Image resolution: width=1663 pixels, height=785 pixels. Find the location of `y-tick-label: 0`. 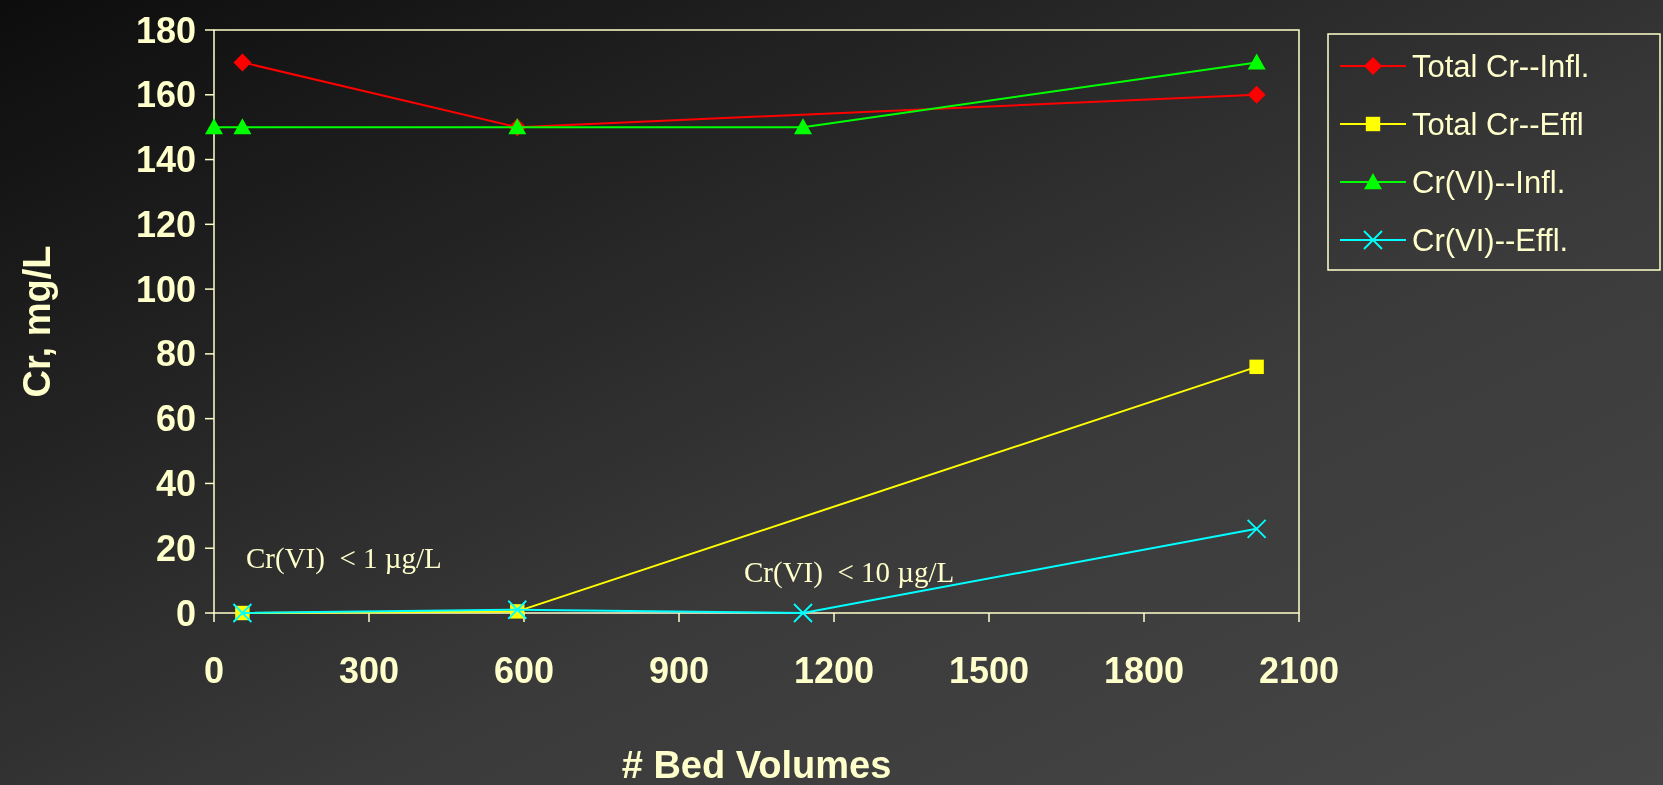

y-tick-label: 0 is located at coordinates (185, 613).